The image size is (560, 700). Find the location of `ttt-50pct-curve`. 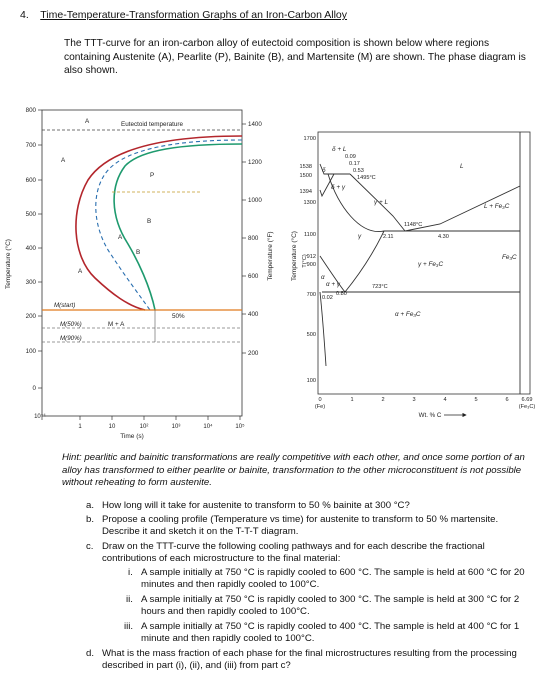

ttt-50pct-curve is located at coordinates (169, 225).